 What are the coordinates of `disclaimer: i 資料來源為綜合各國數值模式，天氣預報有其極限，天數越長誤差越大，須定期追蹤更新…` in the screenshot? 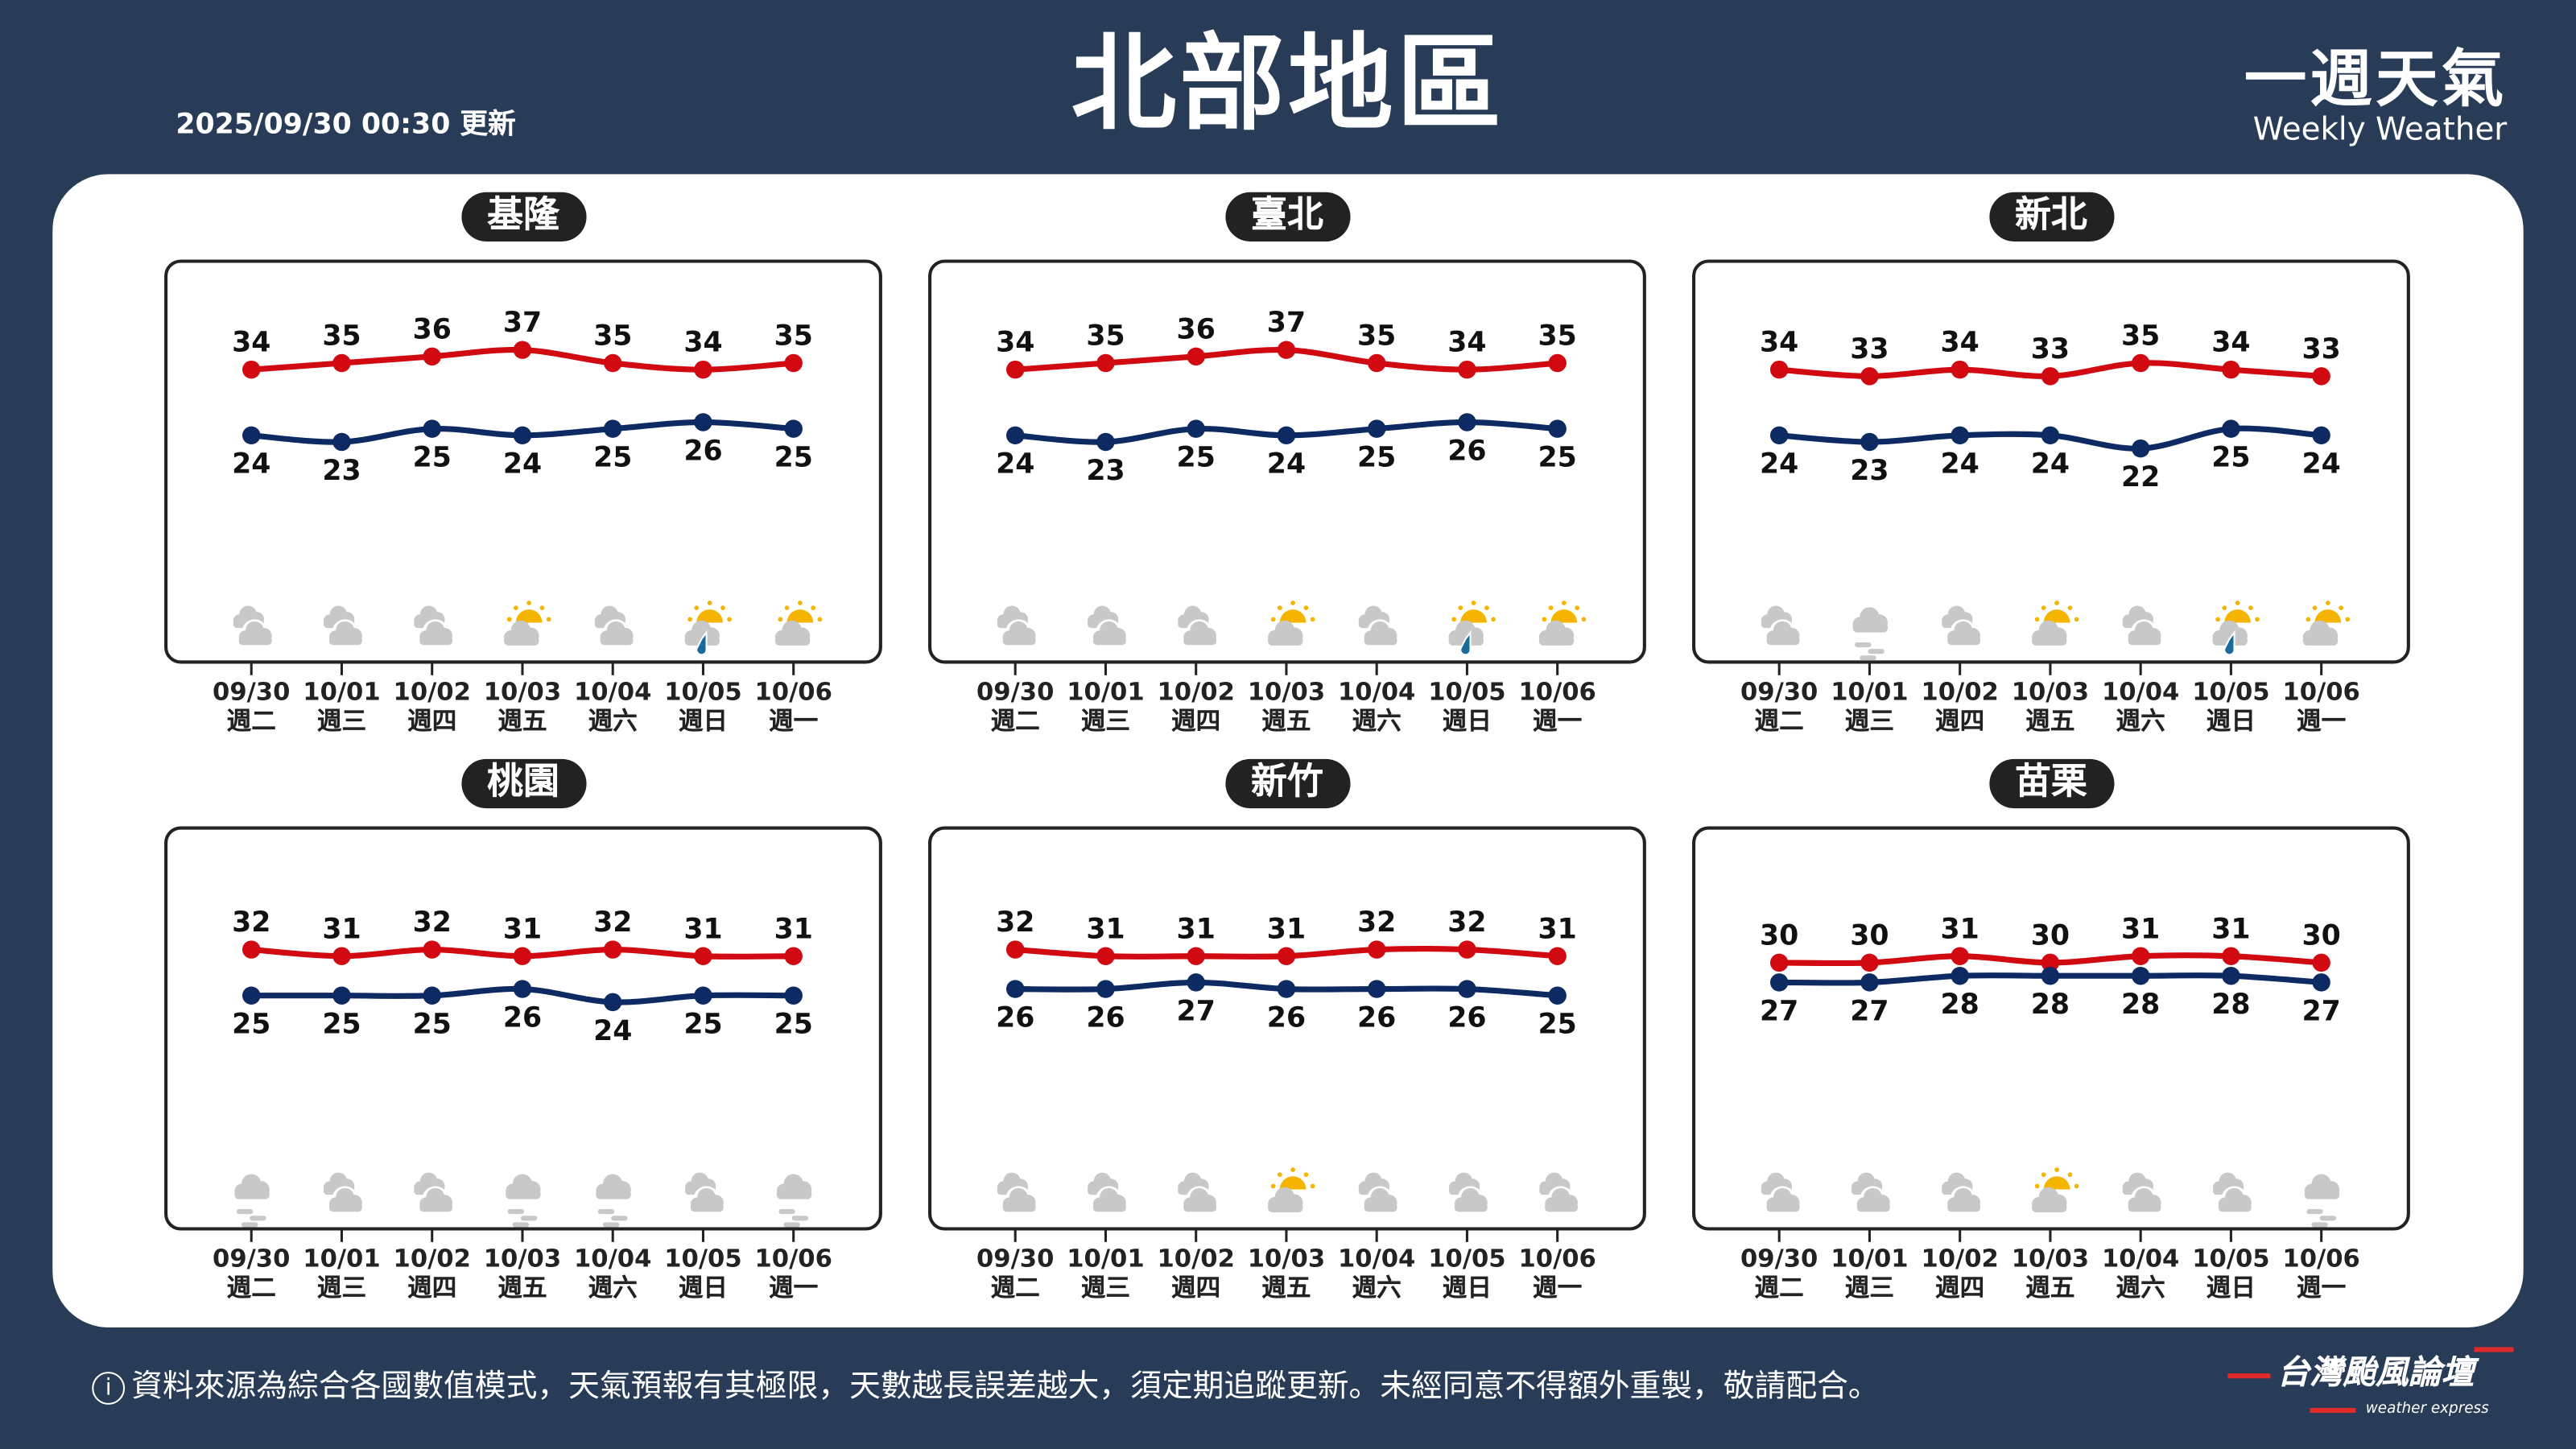 It's located at (986, 1386).